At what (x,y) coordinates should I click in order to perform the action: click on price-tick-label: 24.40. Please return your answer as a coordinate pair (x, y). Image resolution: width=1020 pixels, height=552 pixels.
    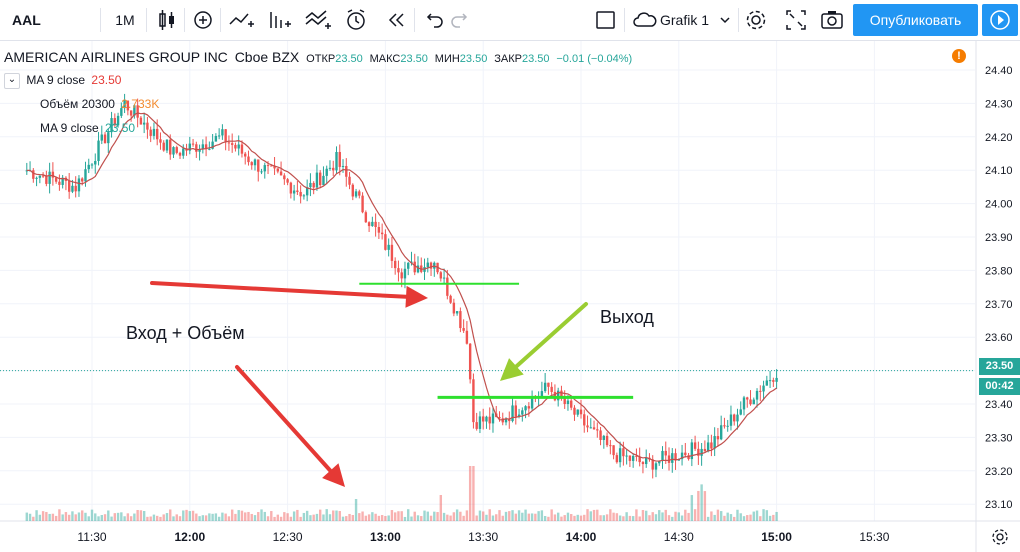
    Looking at the image, I should click on (999, 71).